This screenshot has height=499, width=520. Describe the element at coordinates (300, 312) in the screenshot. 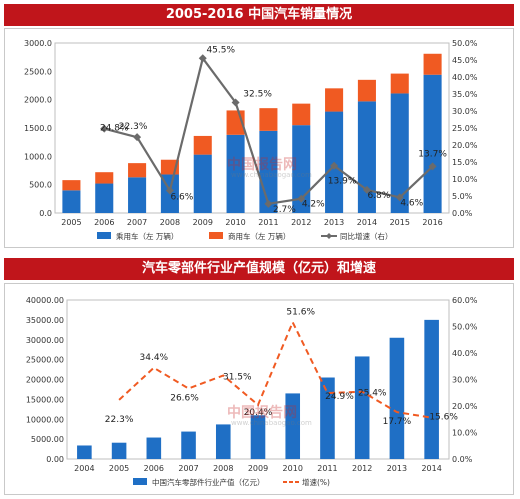

I see `chart2-growth-label: 51.6%` at that location.